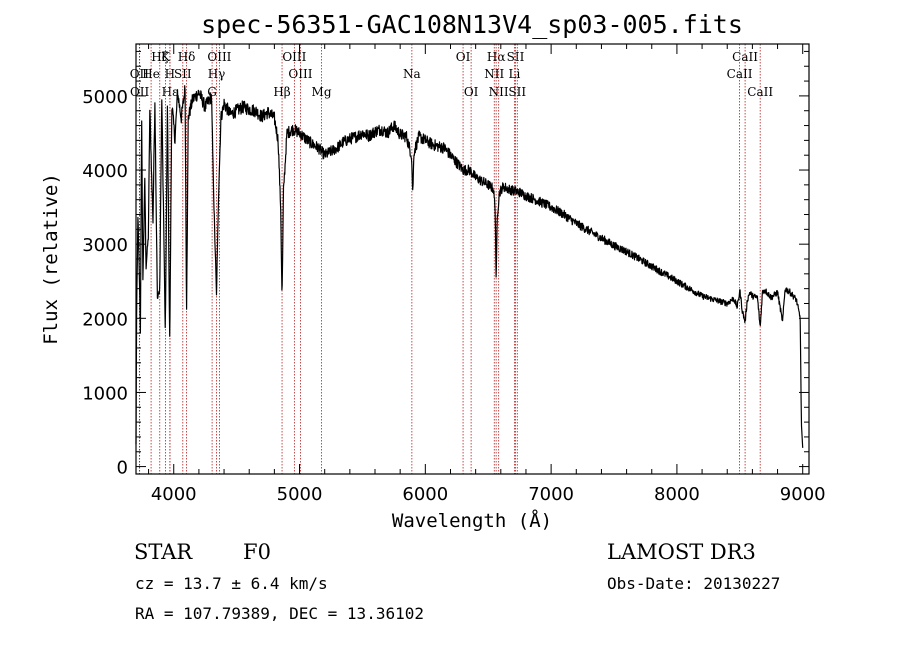 The image size is (900, 649). Describe the element at coordinates (551, 494) in the screenshot. I see `x-tick-label: 7000` at that location.